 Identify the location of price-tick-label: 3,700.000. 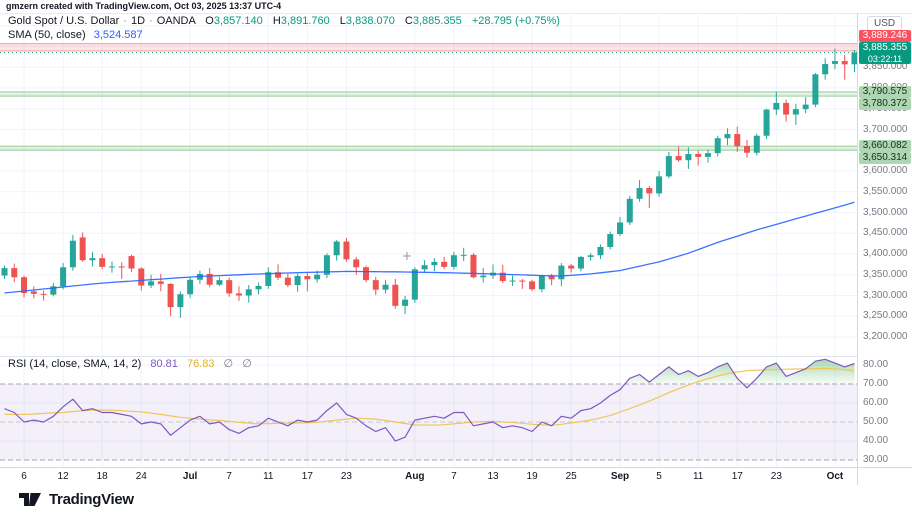
(885, 129).